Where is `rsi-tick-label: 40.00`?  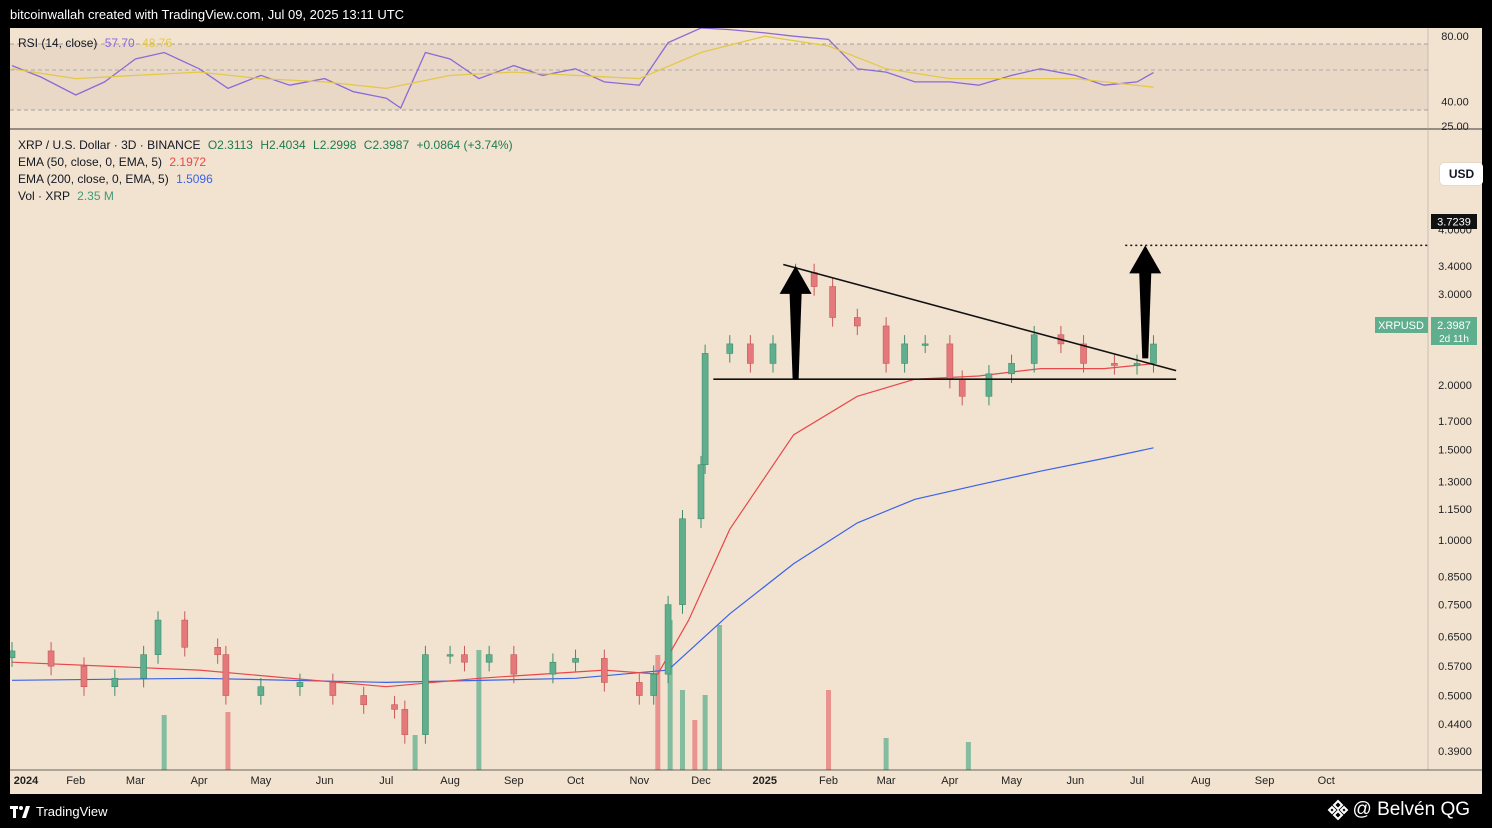
rsi-tick-label: 40.00 is located at coordinates (1455, 103).